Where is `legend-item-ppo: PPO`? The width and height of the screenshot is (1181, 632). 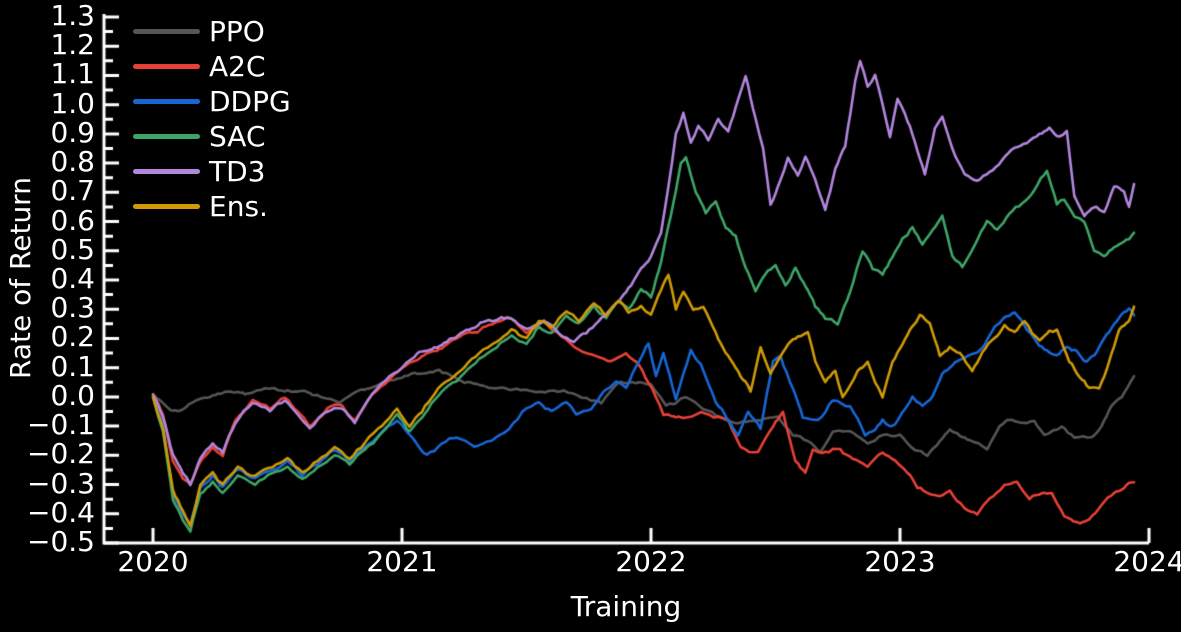 legend-item-ppo: PPO is located at coordinates (212, 31).